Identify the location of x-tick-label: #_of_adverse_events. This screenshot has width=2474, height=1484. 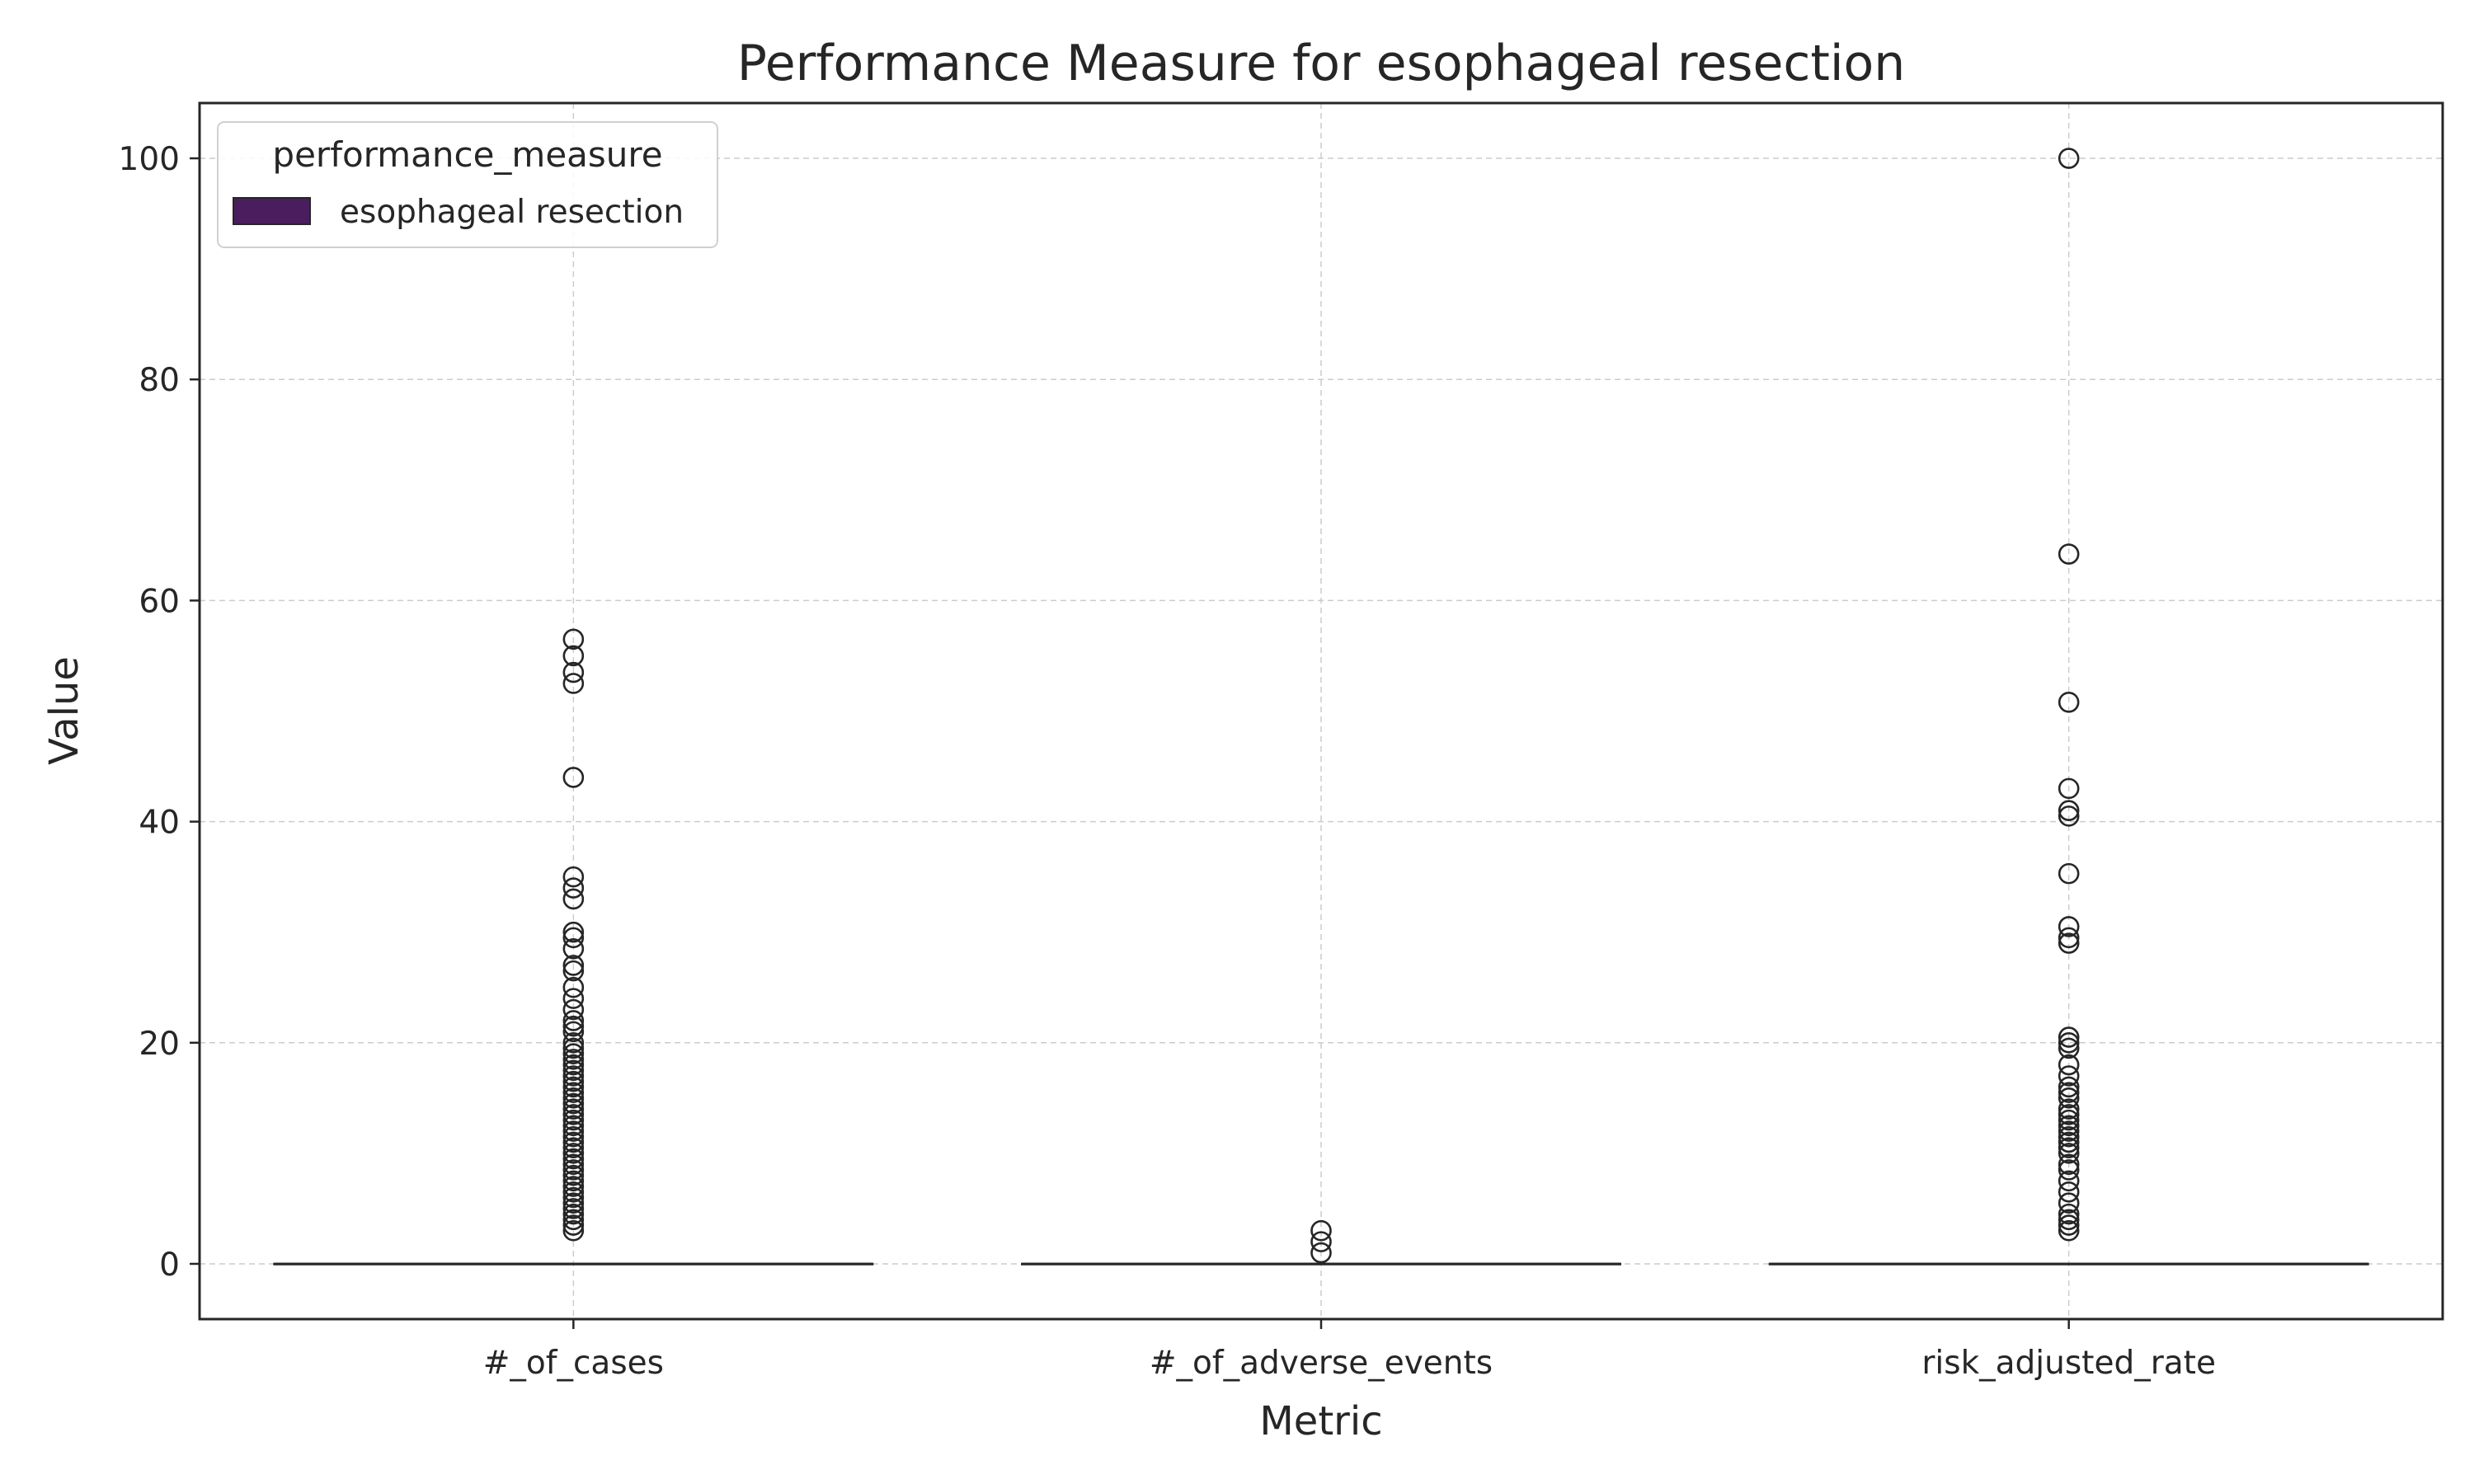
(1321, 1363).